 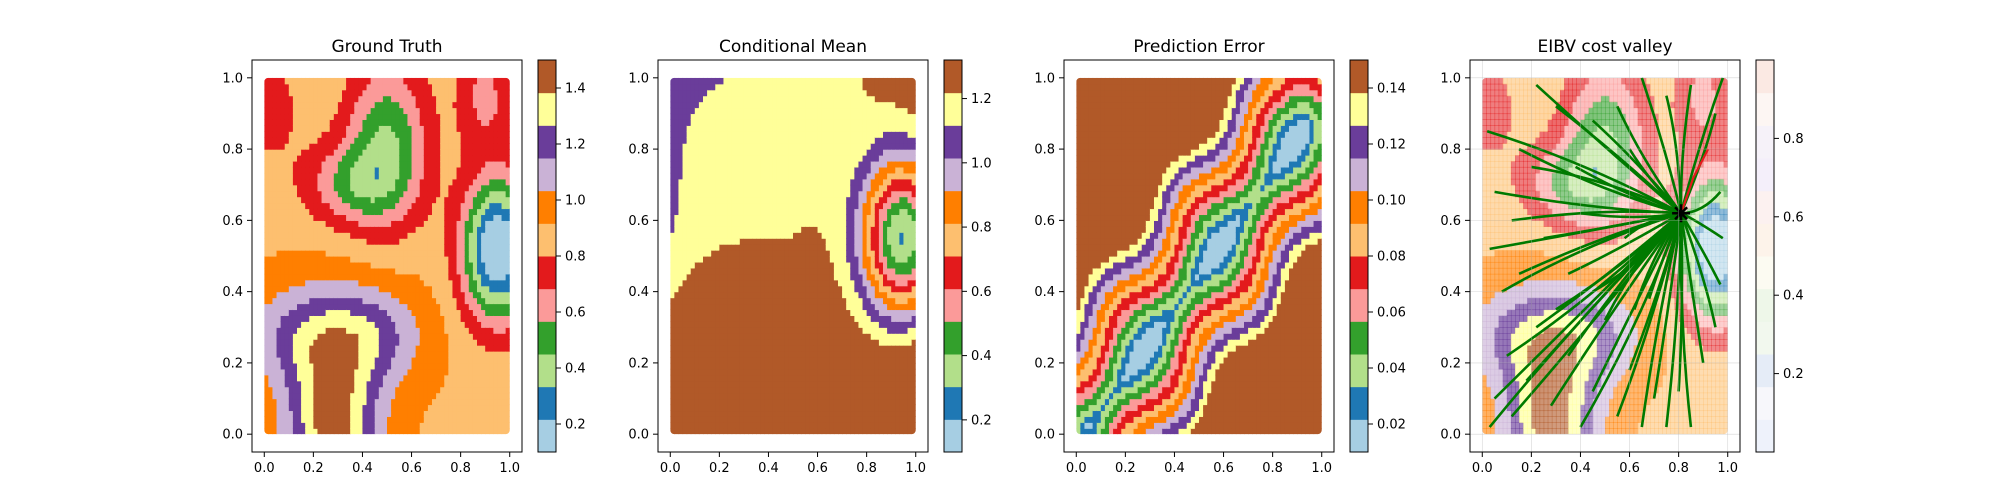 I want to click on chart-title: EIBV cost valley, so click(x=1604, y=47).